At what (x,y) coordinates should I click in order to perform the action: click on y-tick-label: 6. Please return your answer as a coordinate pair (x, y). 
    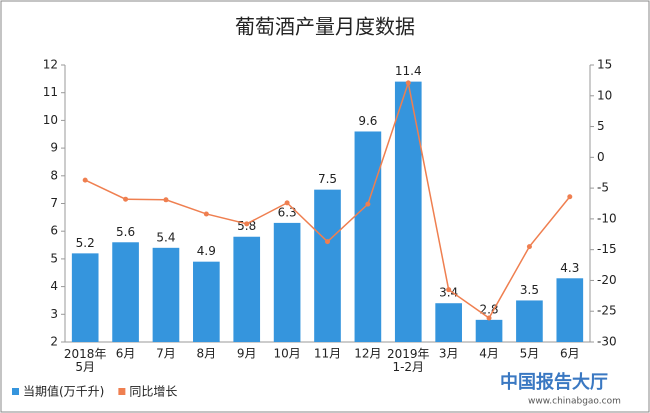
    Looking at the image, I should click on (54, 231).